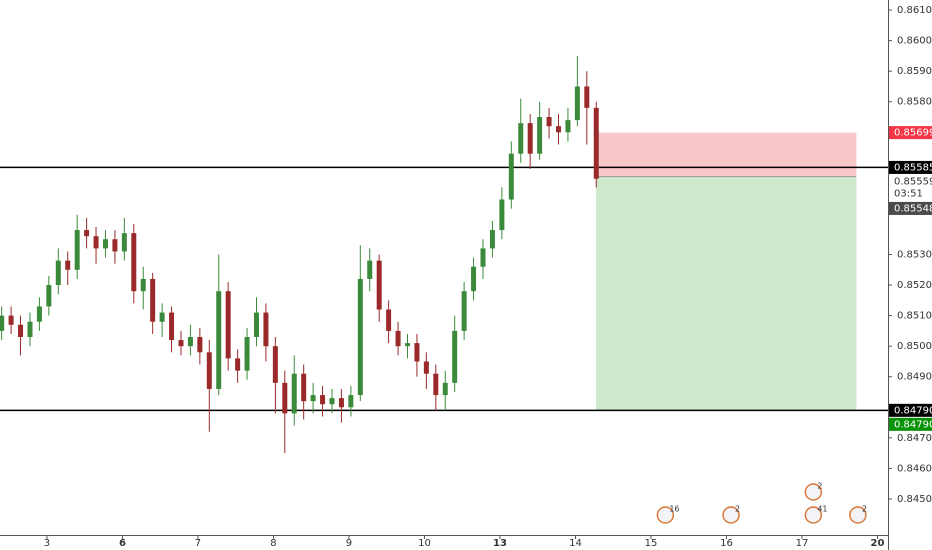  What do you see at coordinates (913, 133) in the screenshot?
I see `price-label: 0.85699` at bounding box center [913, 133].